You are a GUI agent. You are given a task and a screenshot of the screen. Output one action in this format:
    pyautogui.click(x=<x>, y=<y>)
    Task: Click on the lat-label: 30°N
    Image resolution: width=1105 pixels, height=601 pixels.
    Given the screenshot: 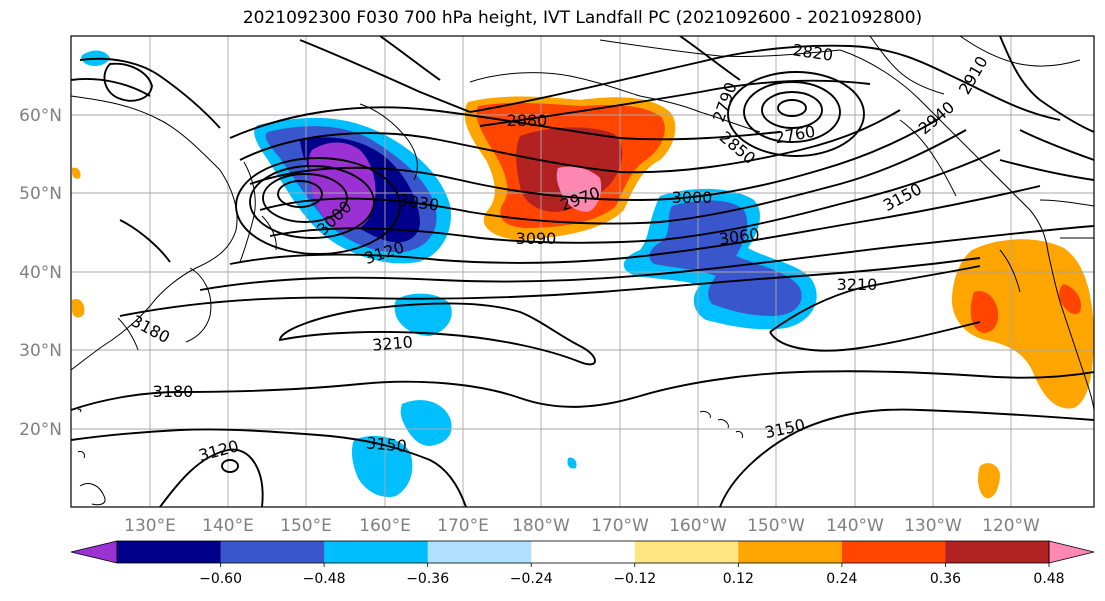 What is the action you would take?
    pyautogui.click(x=40, y=351)
    